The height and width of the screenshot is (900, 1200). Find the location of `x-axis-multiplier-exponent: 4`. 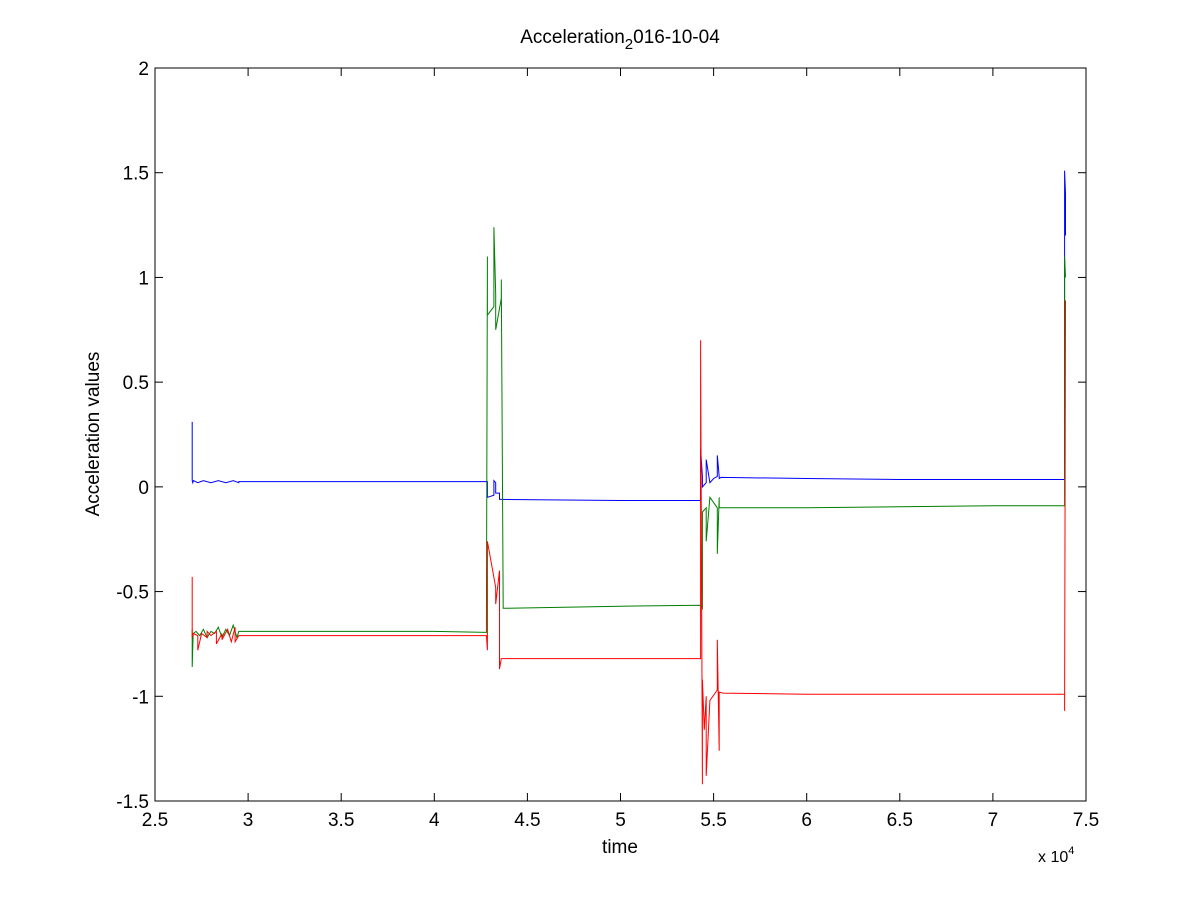

x-axis-multiplier-exponent: 4 is located at coordinates (1071, 851).